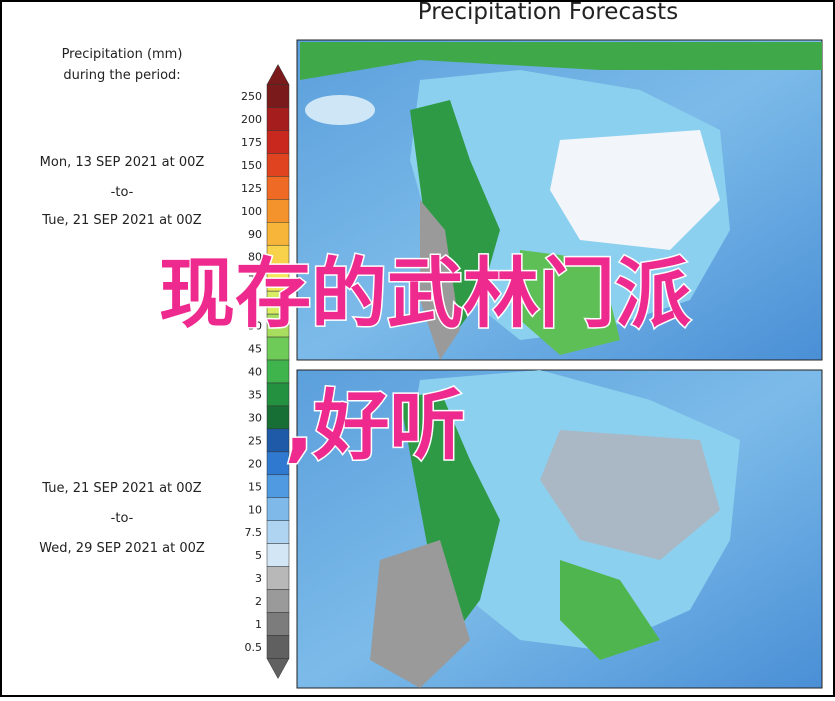 This screenshot has height=701, width=835. What do you see at coordinates (425, 293) in the screenshot?
I see `overlay-text: 现存的武林门派` at bounding box center [425, 293].